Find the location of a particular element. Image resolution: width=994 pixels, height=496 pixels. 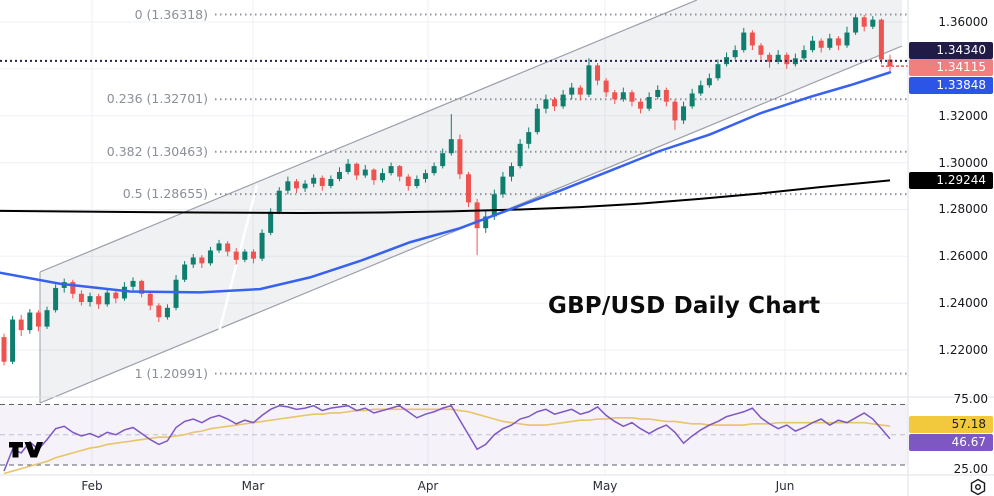

time-axis-label-mar: Mar is located at coordinates (253, 486).